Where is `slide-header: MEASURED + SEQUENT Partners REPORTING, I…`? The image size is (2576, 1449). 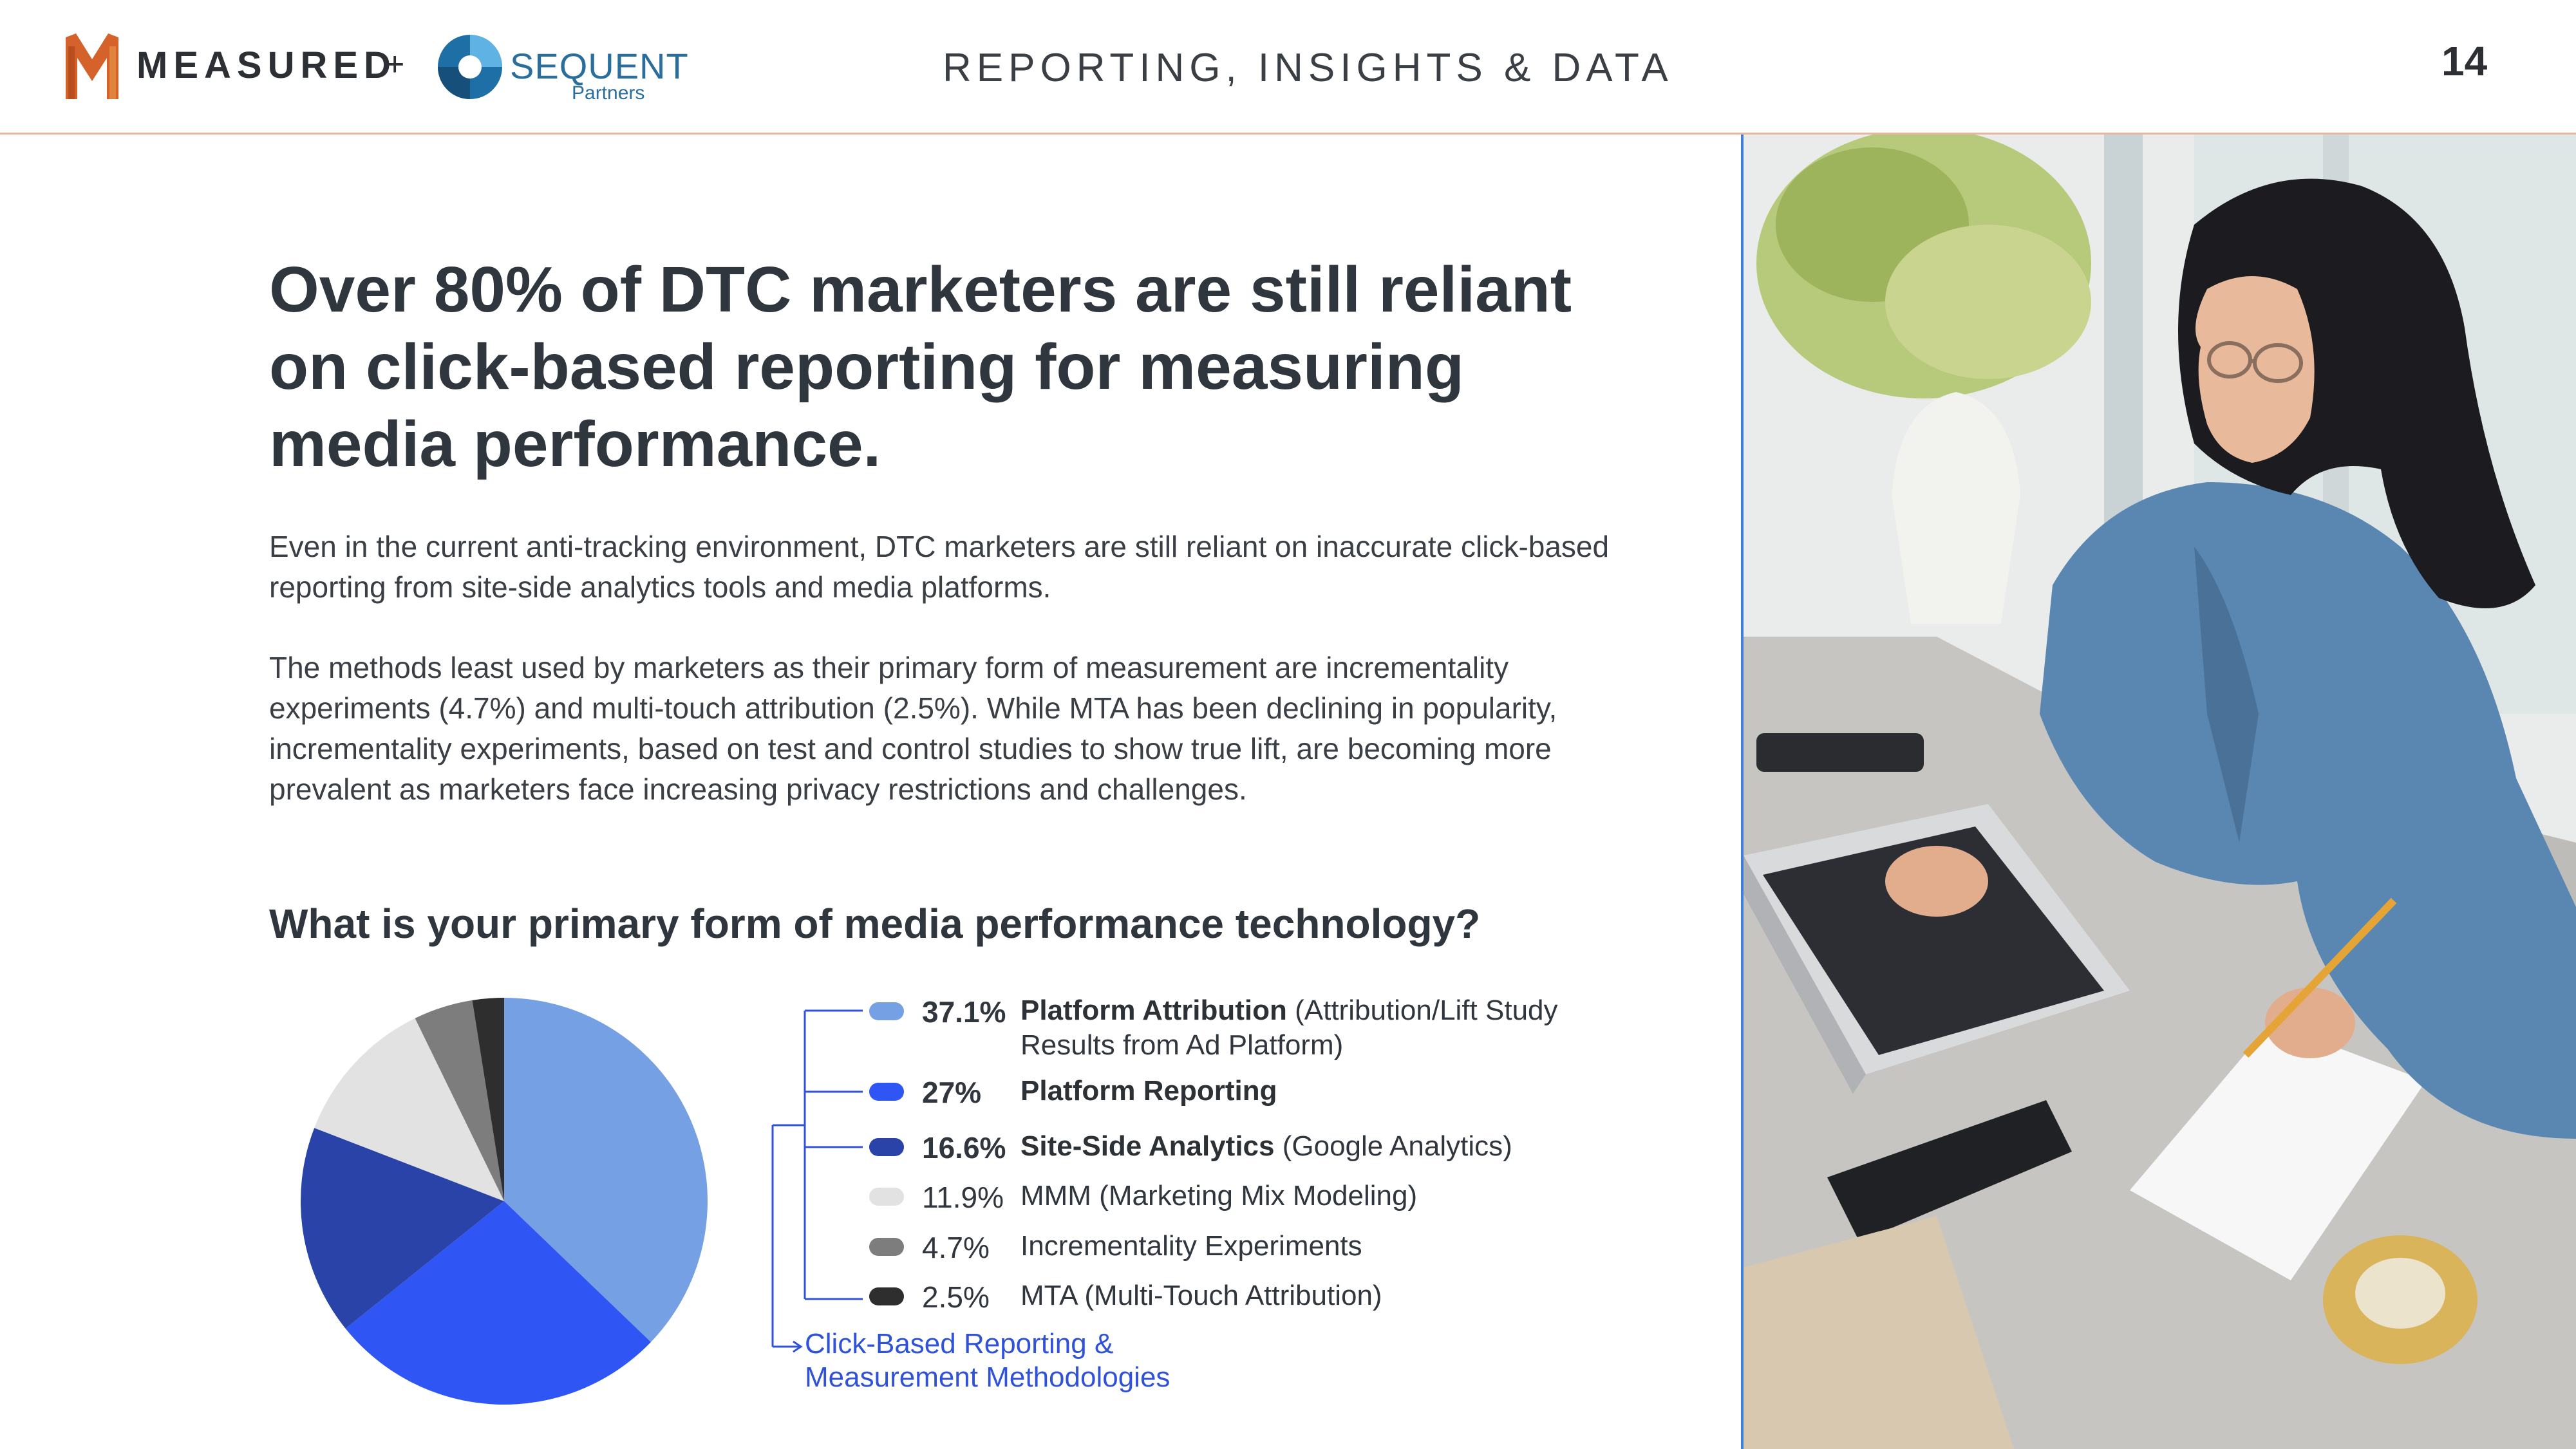 slide-header: MEASURED + SEQUENT Partners REPORTING, I… is located at coordinates (1288, 67).